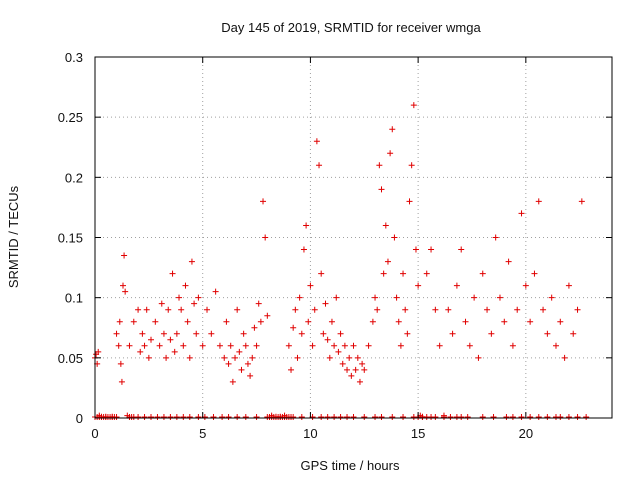 The width and height of the screenshot is (640, 480). I want to click on y-tick-label: 0.2, so click(74, 177).